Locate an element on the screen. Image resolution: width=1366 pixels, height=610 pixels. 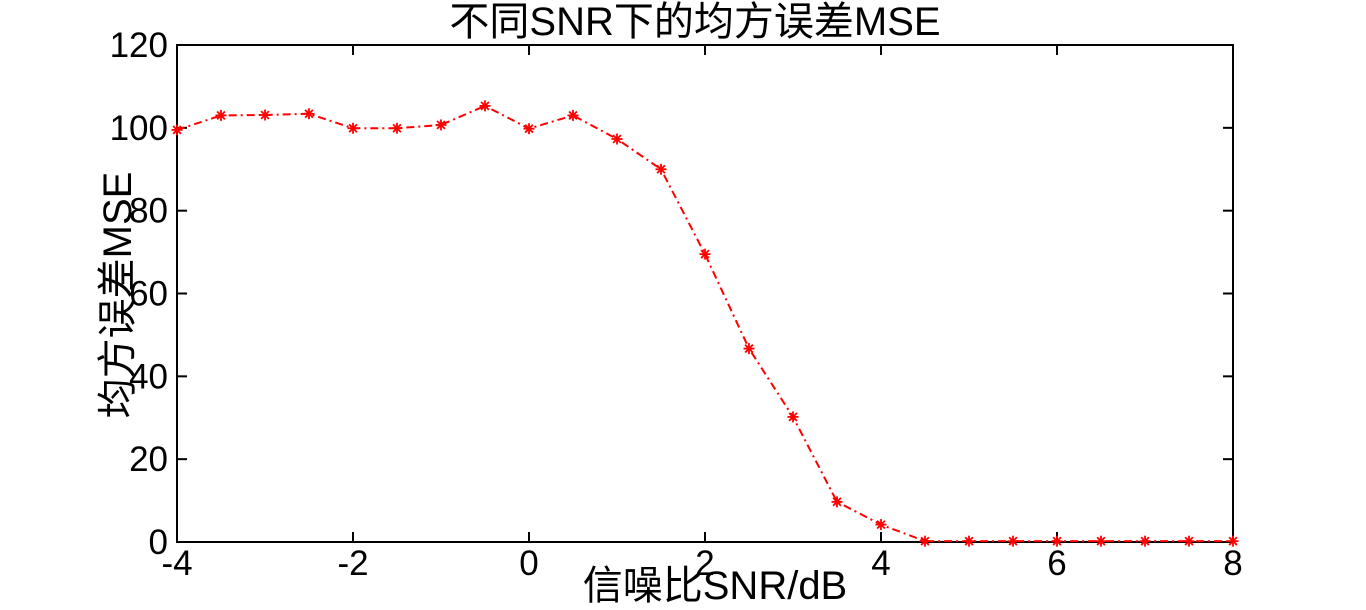
x-tick-label: 4 is located at coordinates (880, 563).